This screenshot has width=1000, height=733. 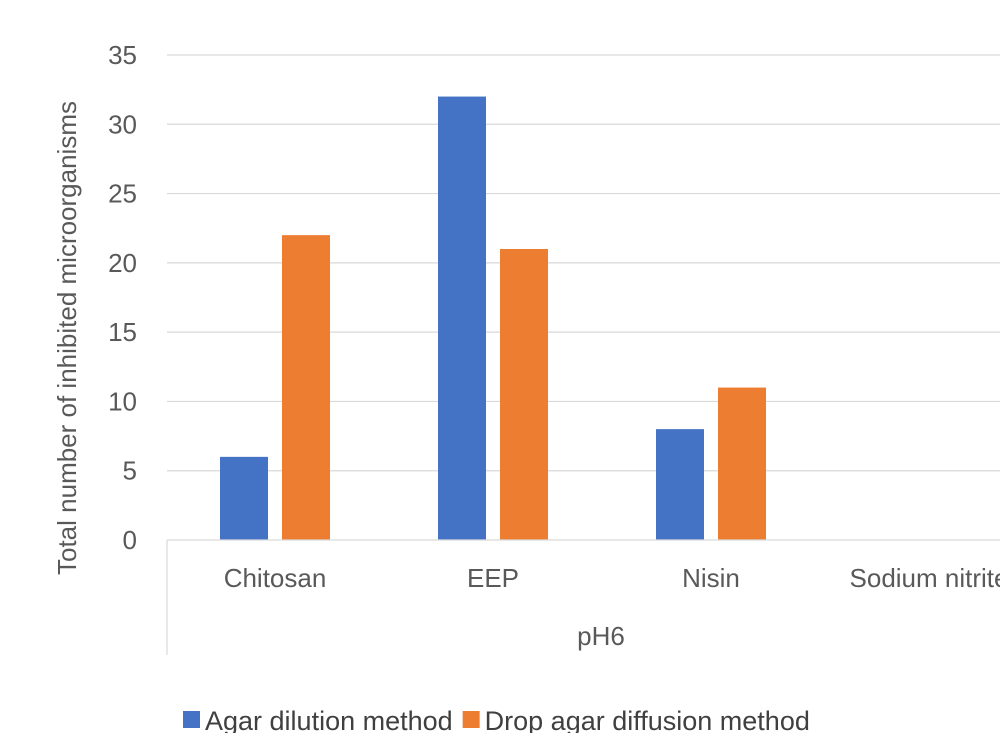 What do you see at coordinates (122, 194) in the screenshot?
I see `y-tick-label: 25` at bounding box center [122, 194].